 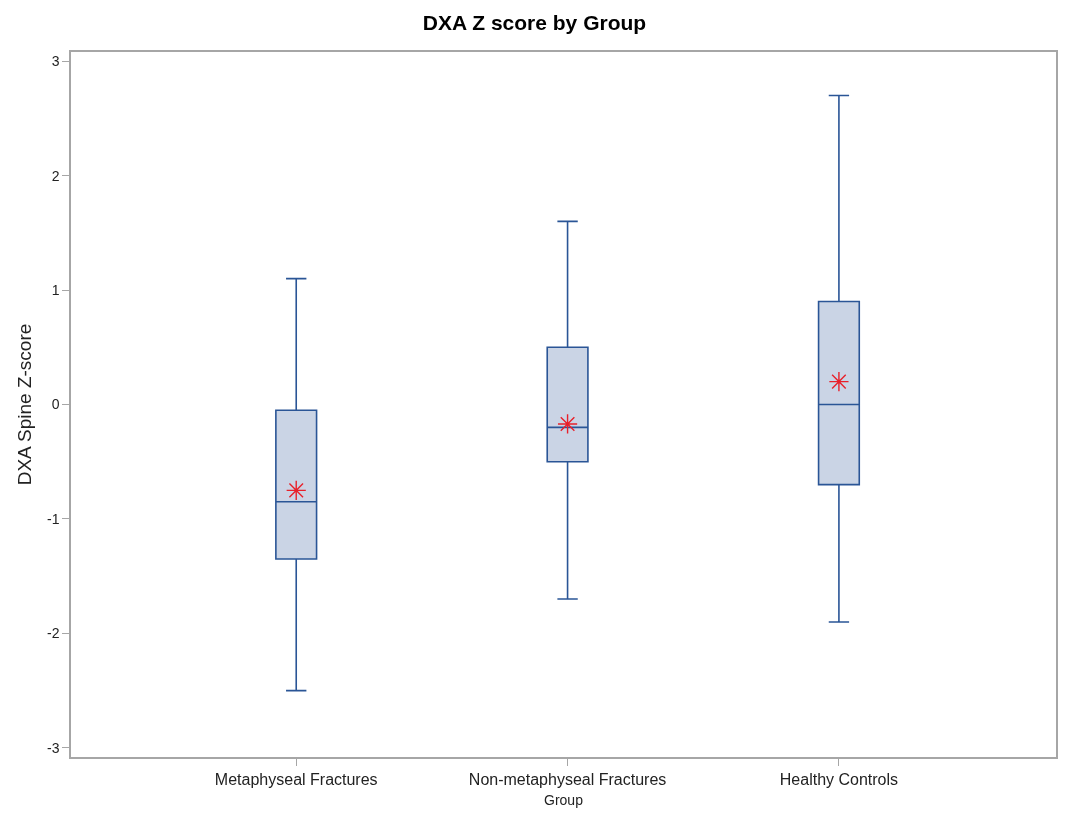 What do you see at coordinates (25, 404) in the screenshot?
I see `y-axis-title: DXA Spine Z-score` at bounding box center [25, 404].